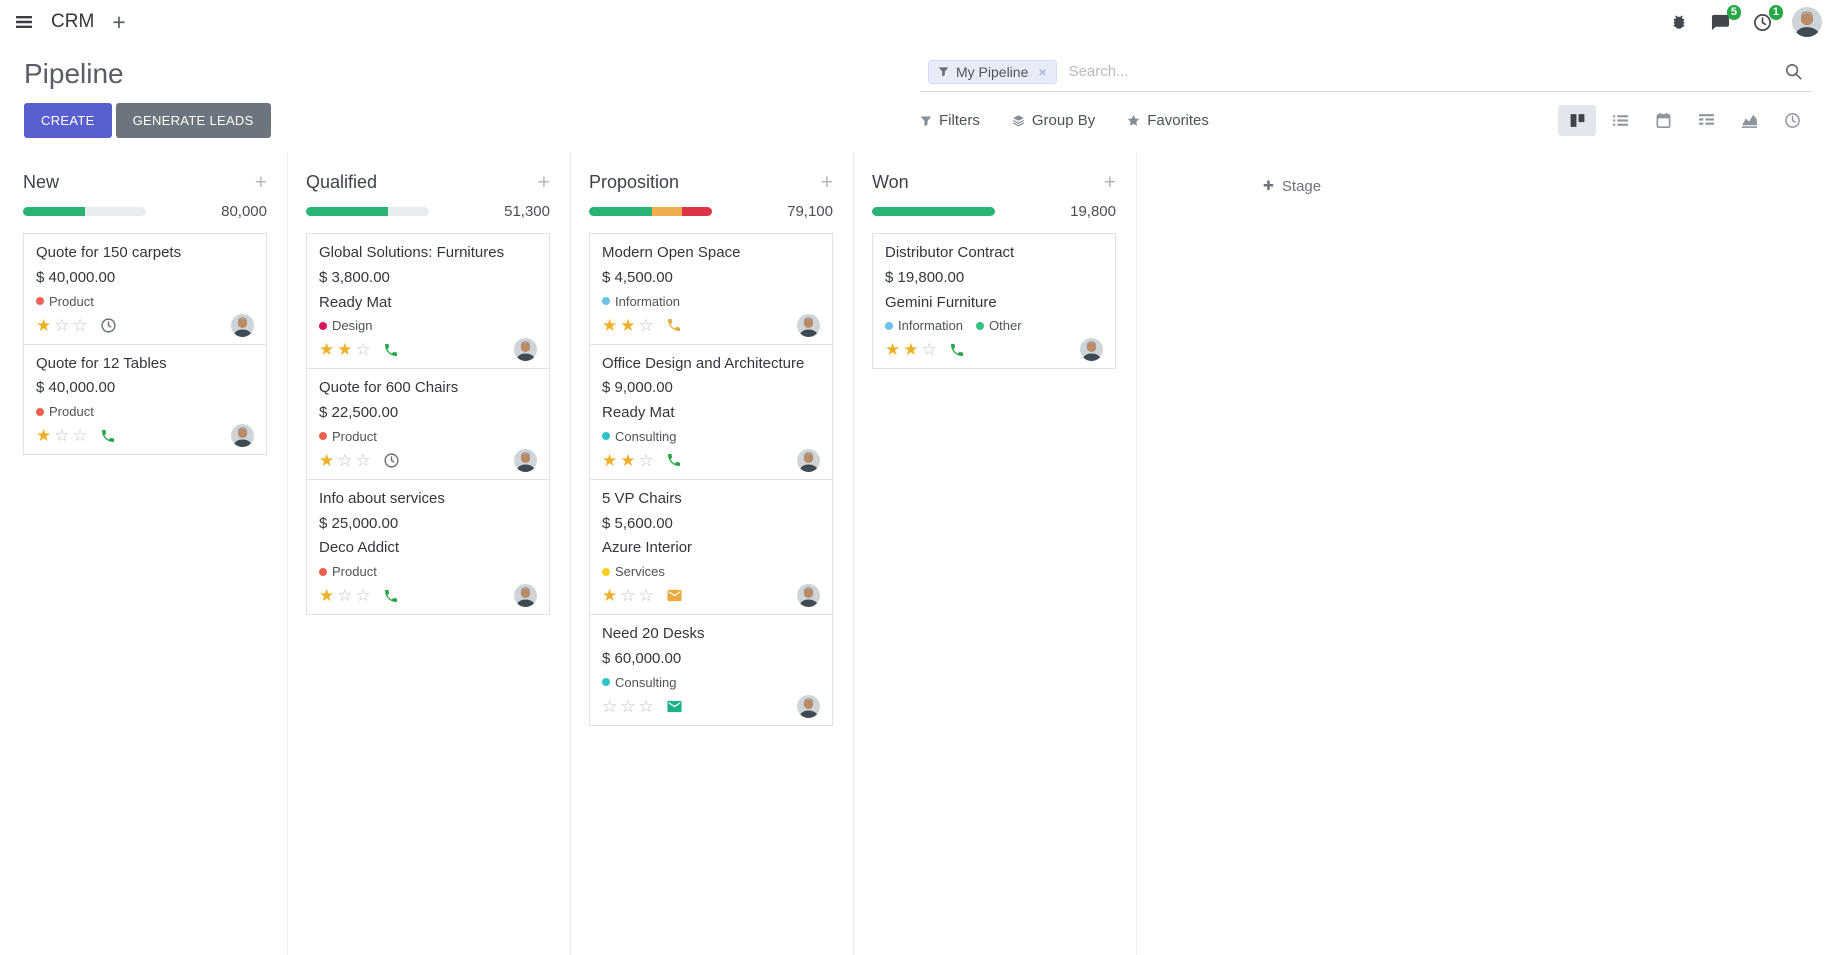 The width and height of the screenshot is (1838, 955). I want to click on filters-button: Filters, so click(950, 120).